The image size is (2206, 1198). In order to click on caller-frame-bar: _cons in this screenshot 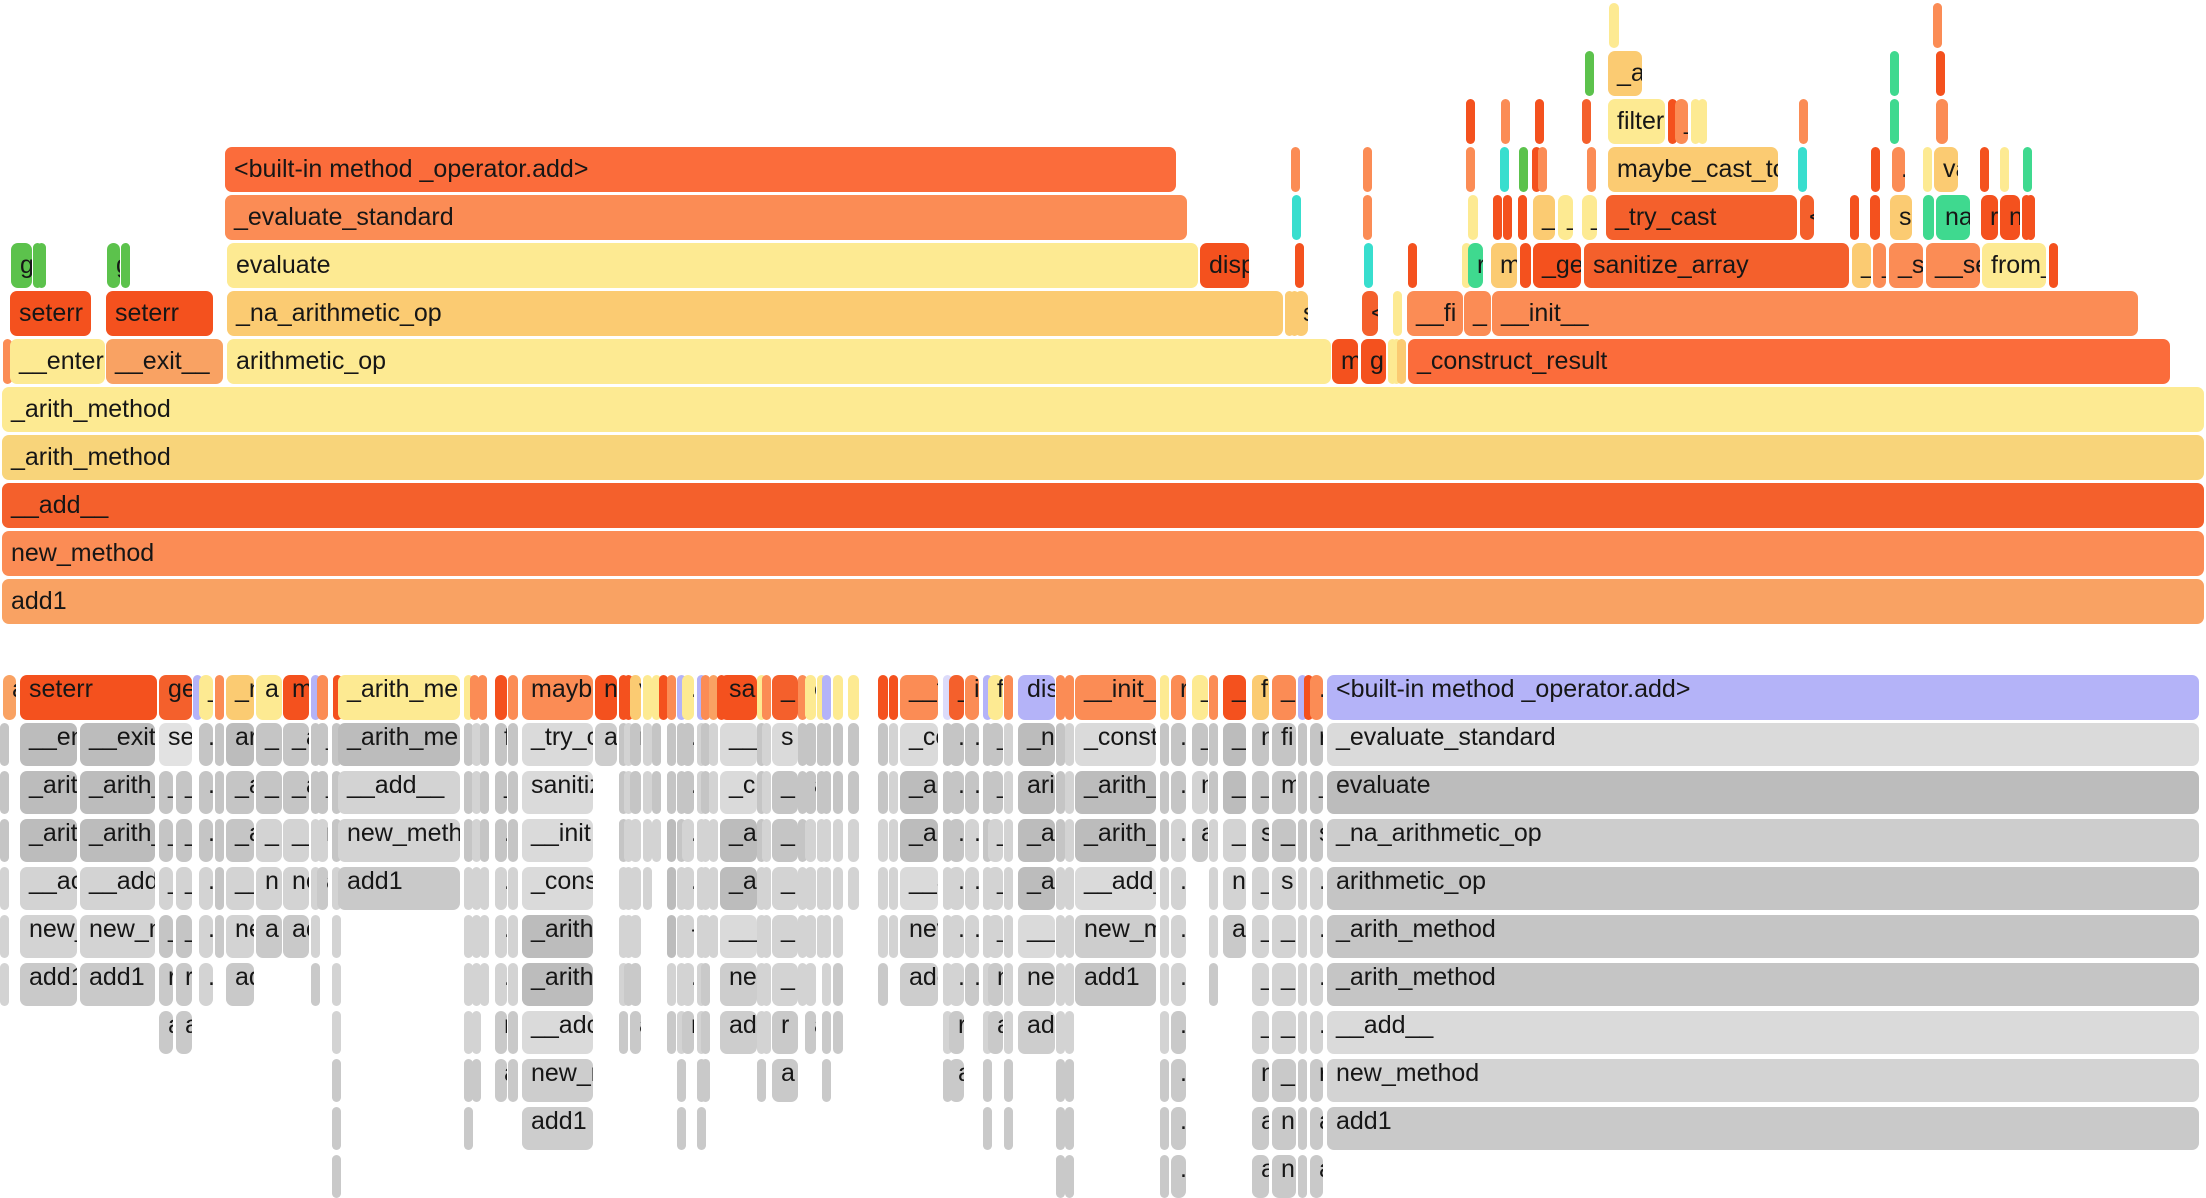, I will do `click(557, 888)`.